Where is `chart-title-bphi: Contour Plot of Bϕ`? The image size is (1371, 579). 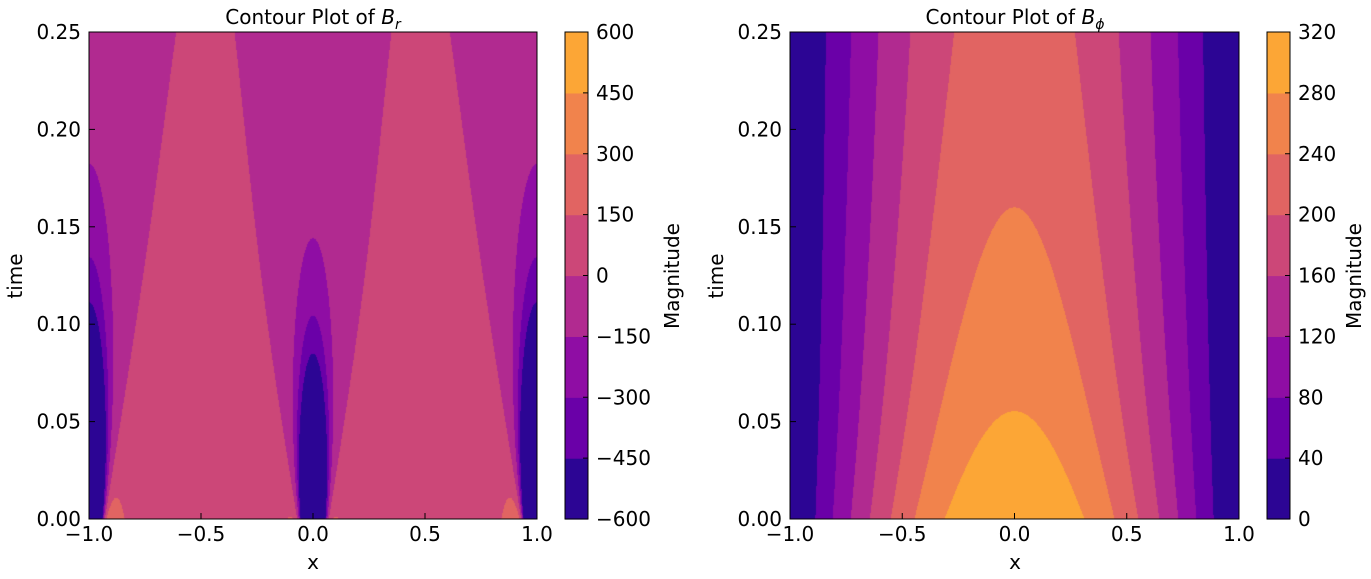 chart-title-bphi: Contour Plot of Bϕ is located at coordinates (1015, 19).